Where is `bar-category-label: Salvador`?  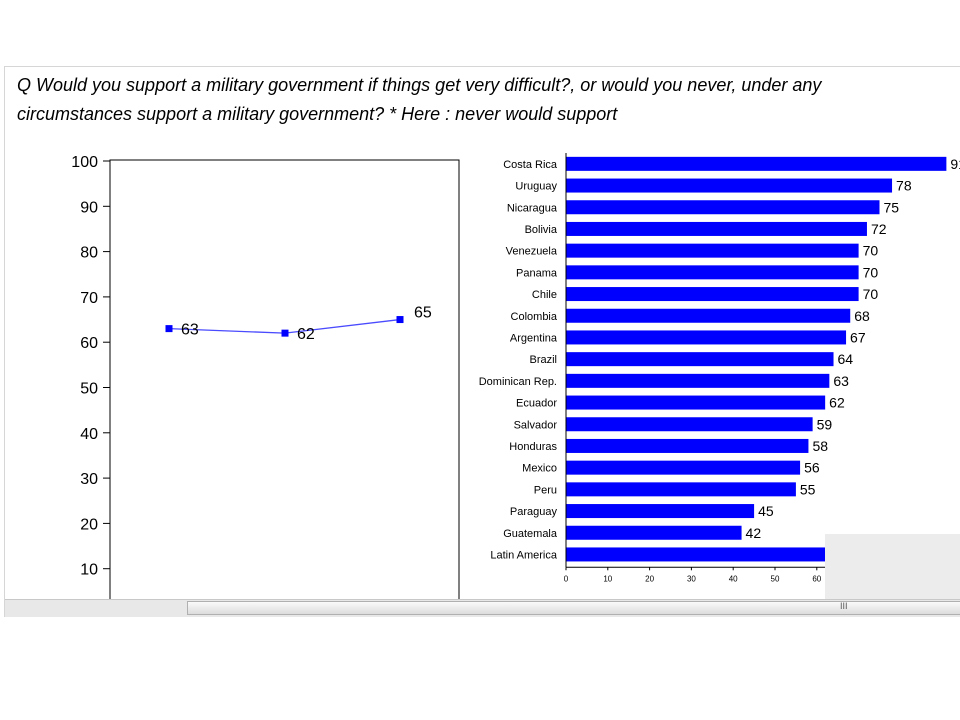
bar-category-label: Salvador is located at coordinates (536, 425).